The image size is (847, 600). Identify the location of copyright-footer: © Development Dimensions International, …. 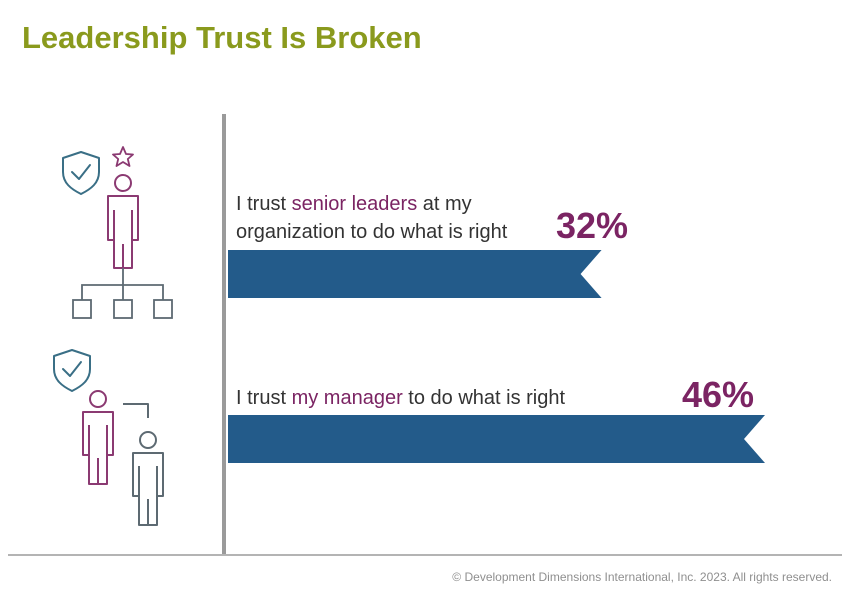
(642, 577).